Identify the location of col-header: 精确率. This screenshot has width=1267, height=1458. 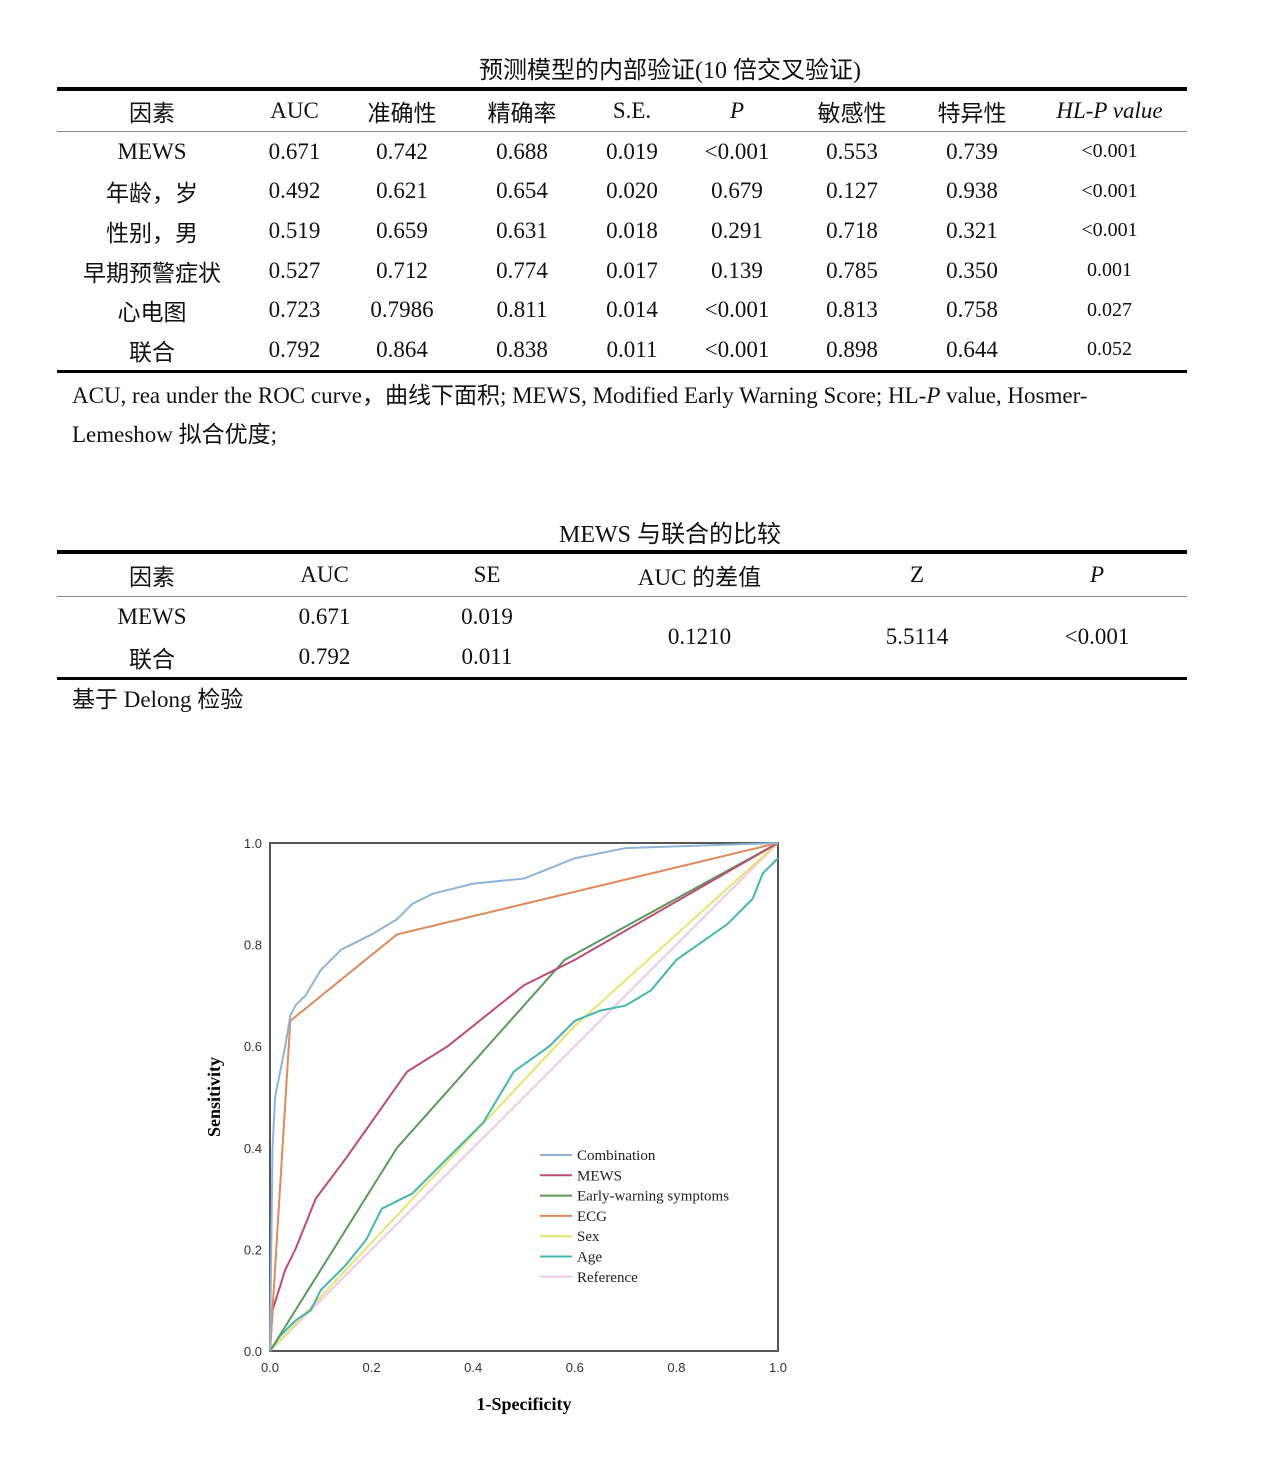
(522, 110).